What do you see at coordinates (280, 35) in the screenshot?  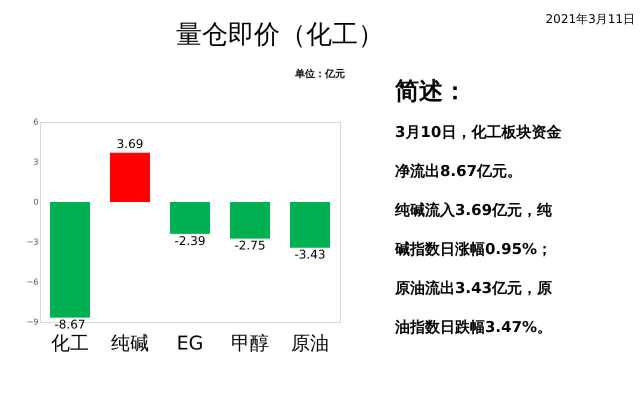 I see `chart-title: 量仓即价（化工）` at bounding box center [280, 35].